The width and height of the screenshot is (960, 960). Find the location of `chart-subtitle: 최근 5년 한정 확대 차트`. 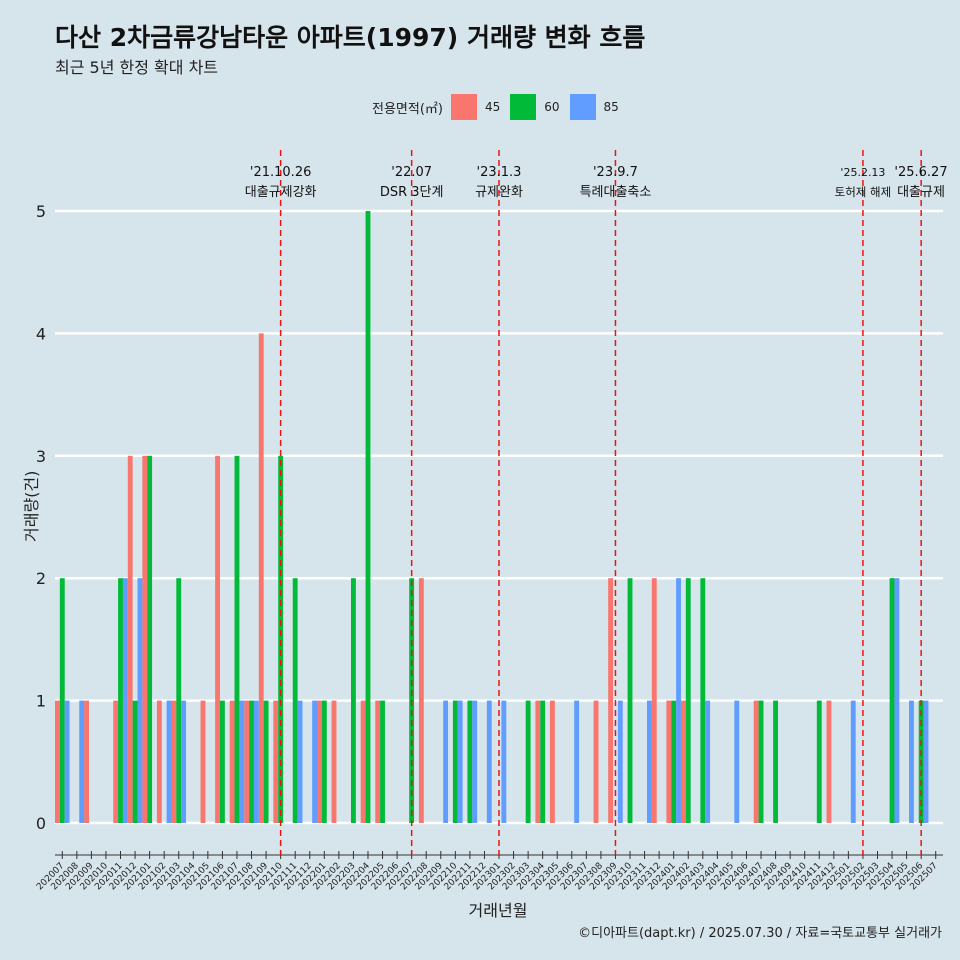

chart-subtitle: 최근 5년 한정 확대 차트 is located at coordinates (137, 67).